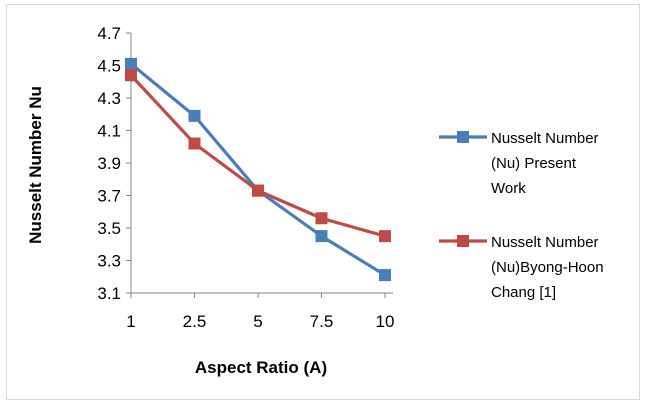 The width and height of the screenshot is (648, 407). I want to click on x-tick-labels: 1 2.5 5 7.5 10, so click(260, 321).